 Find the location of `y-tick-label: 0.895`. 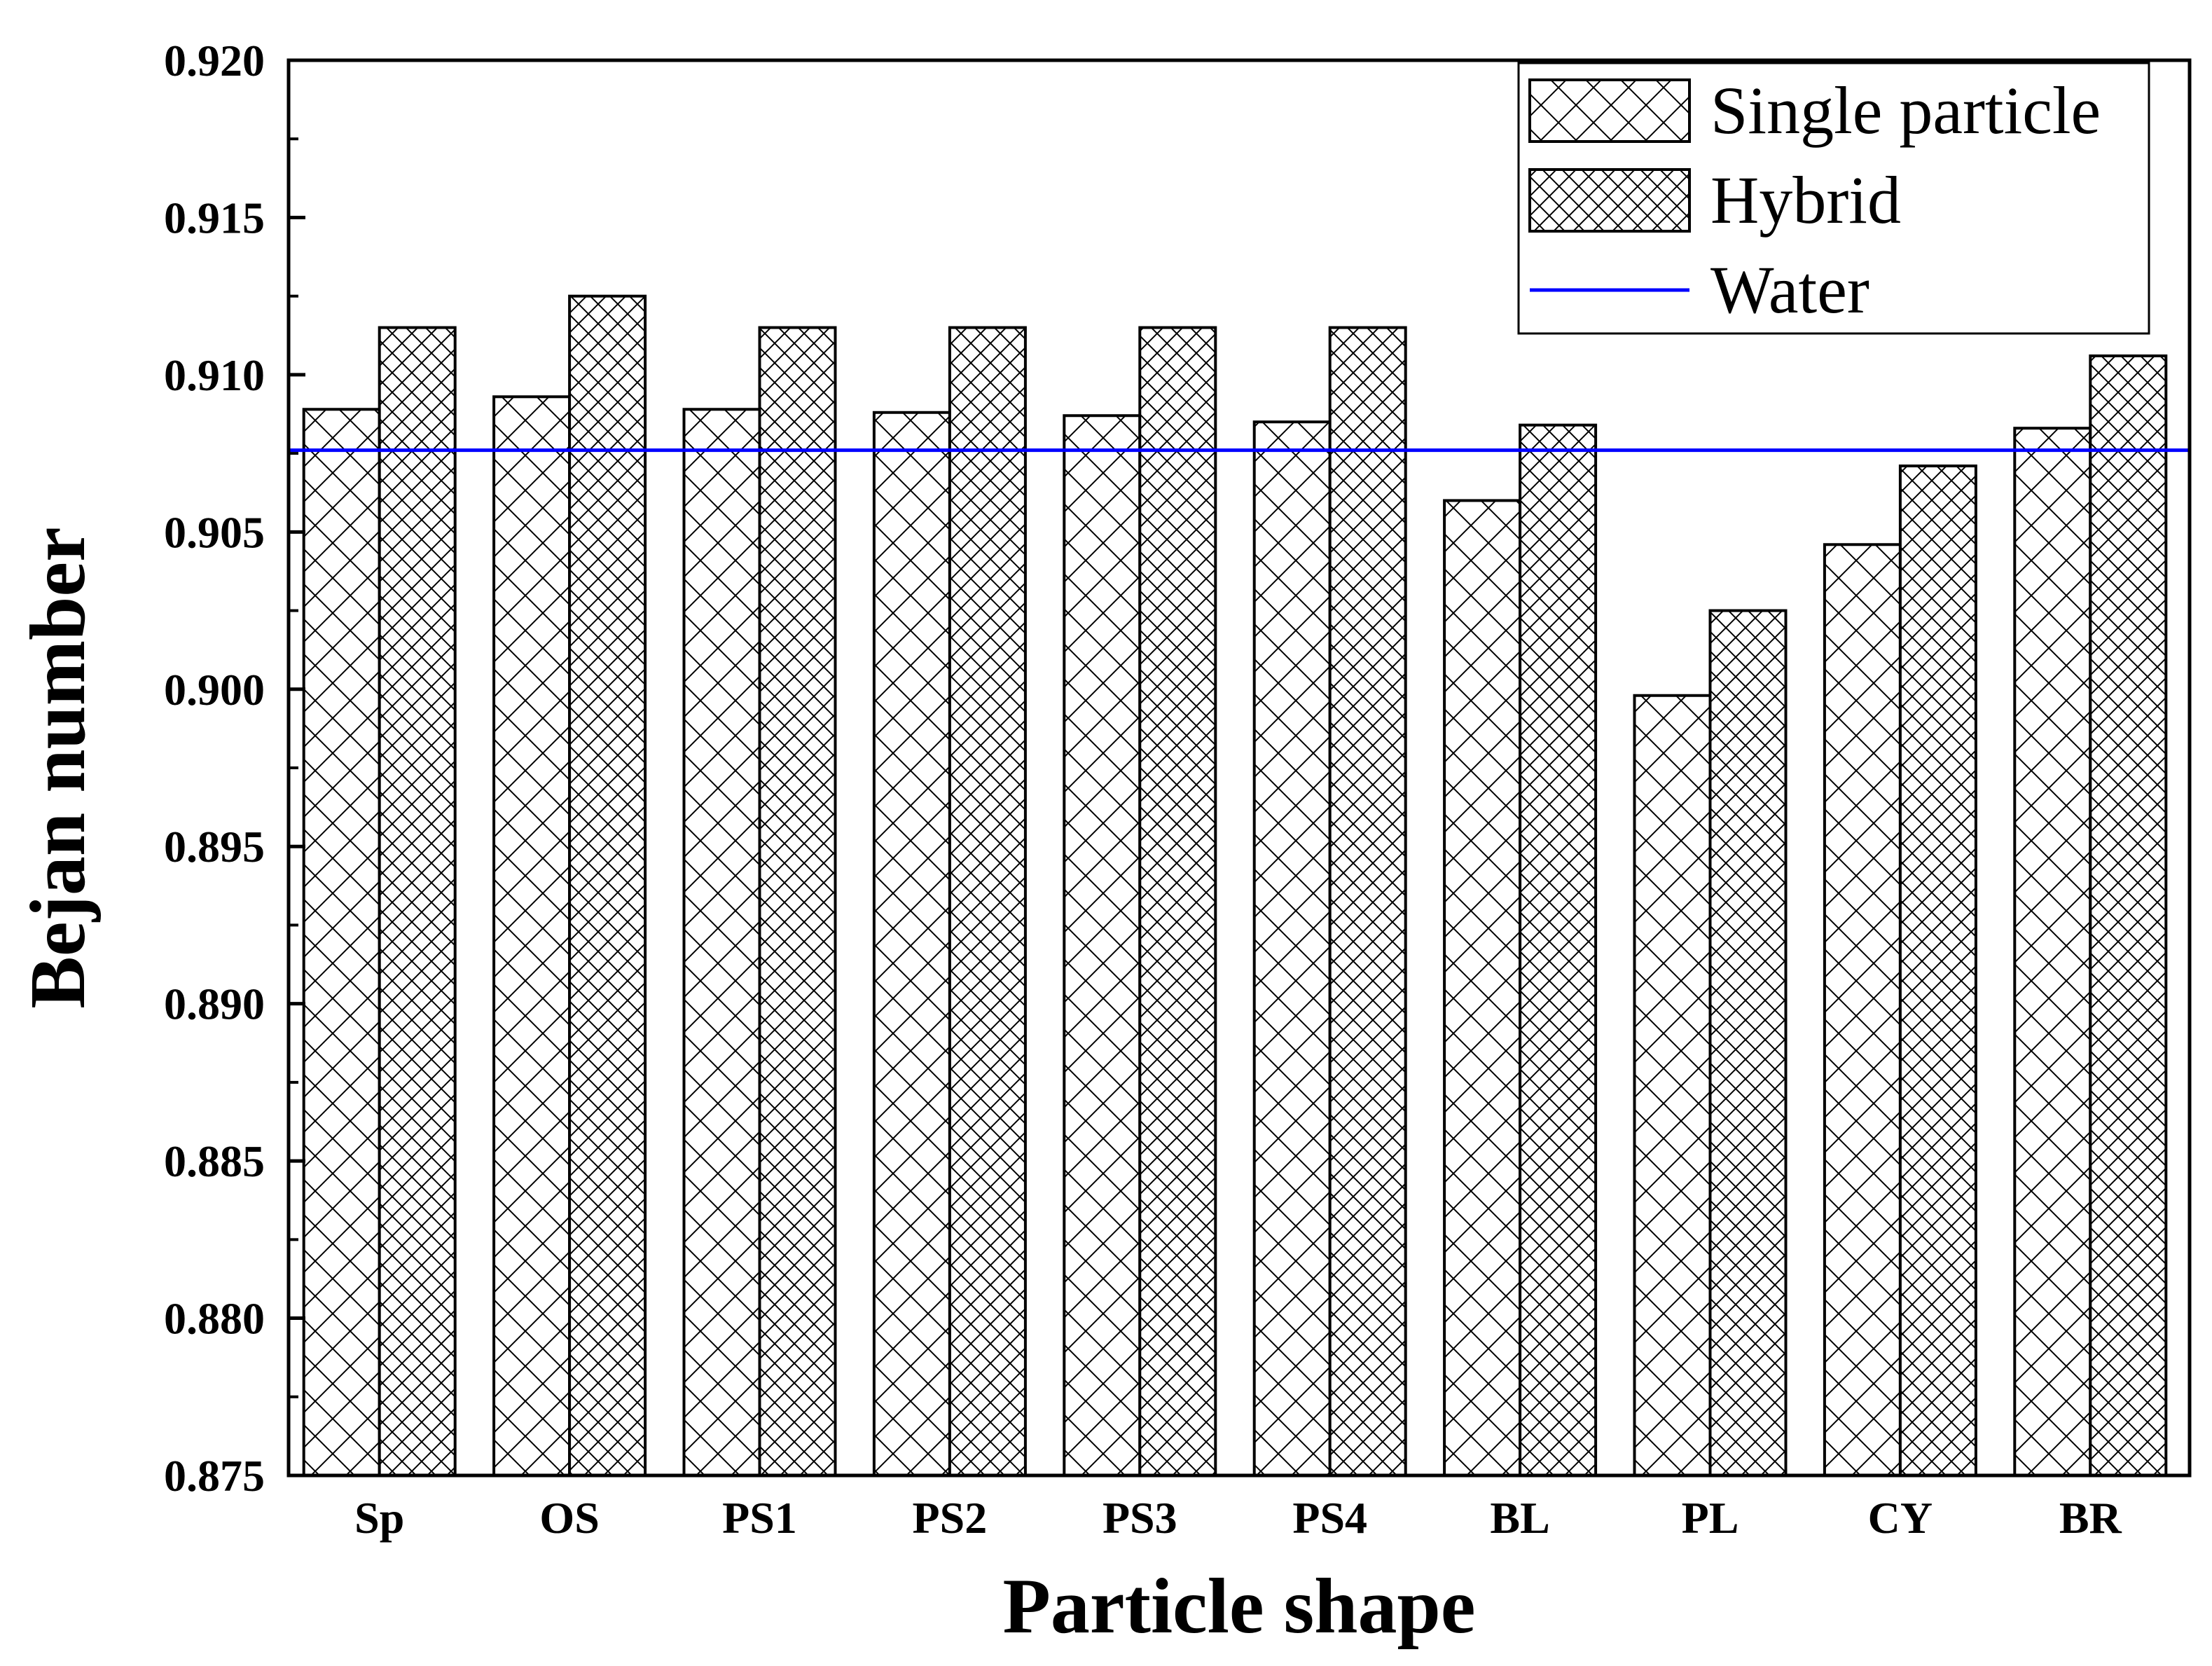

y-tick-label: 0.895 is located at coordinates (214, 847).